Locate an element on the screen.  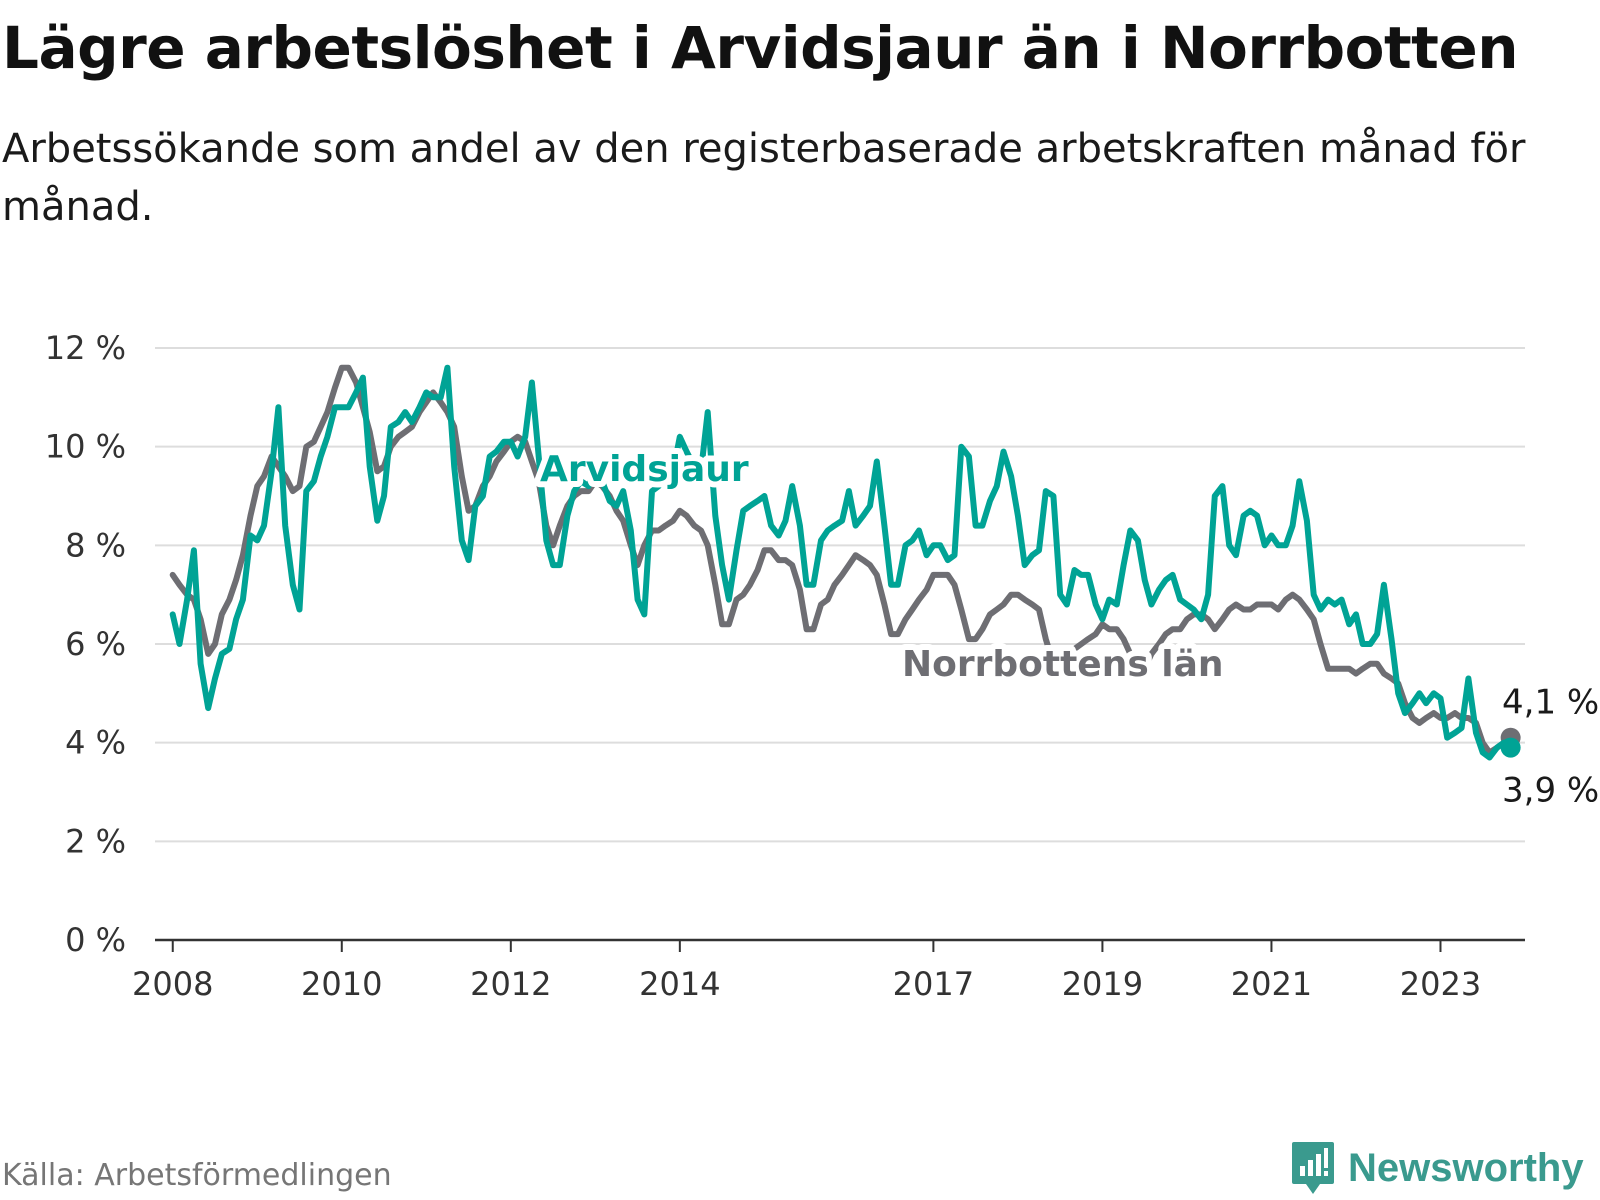
y-tick-label: 0 % is located at coordinates (95, 940).